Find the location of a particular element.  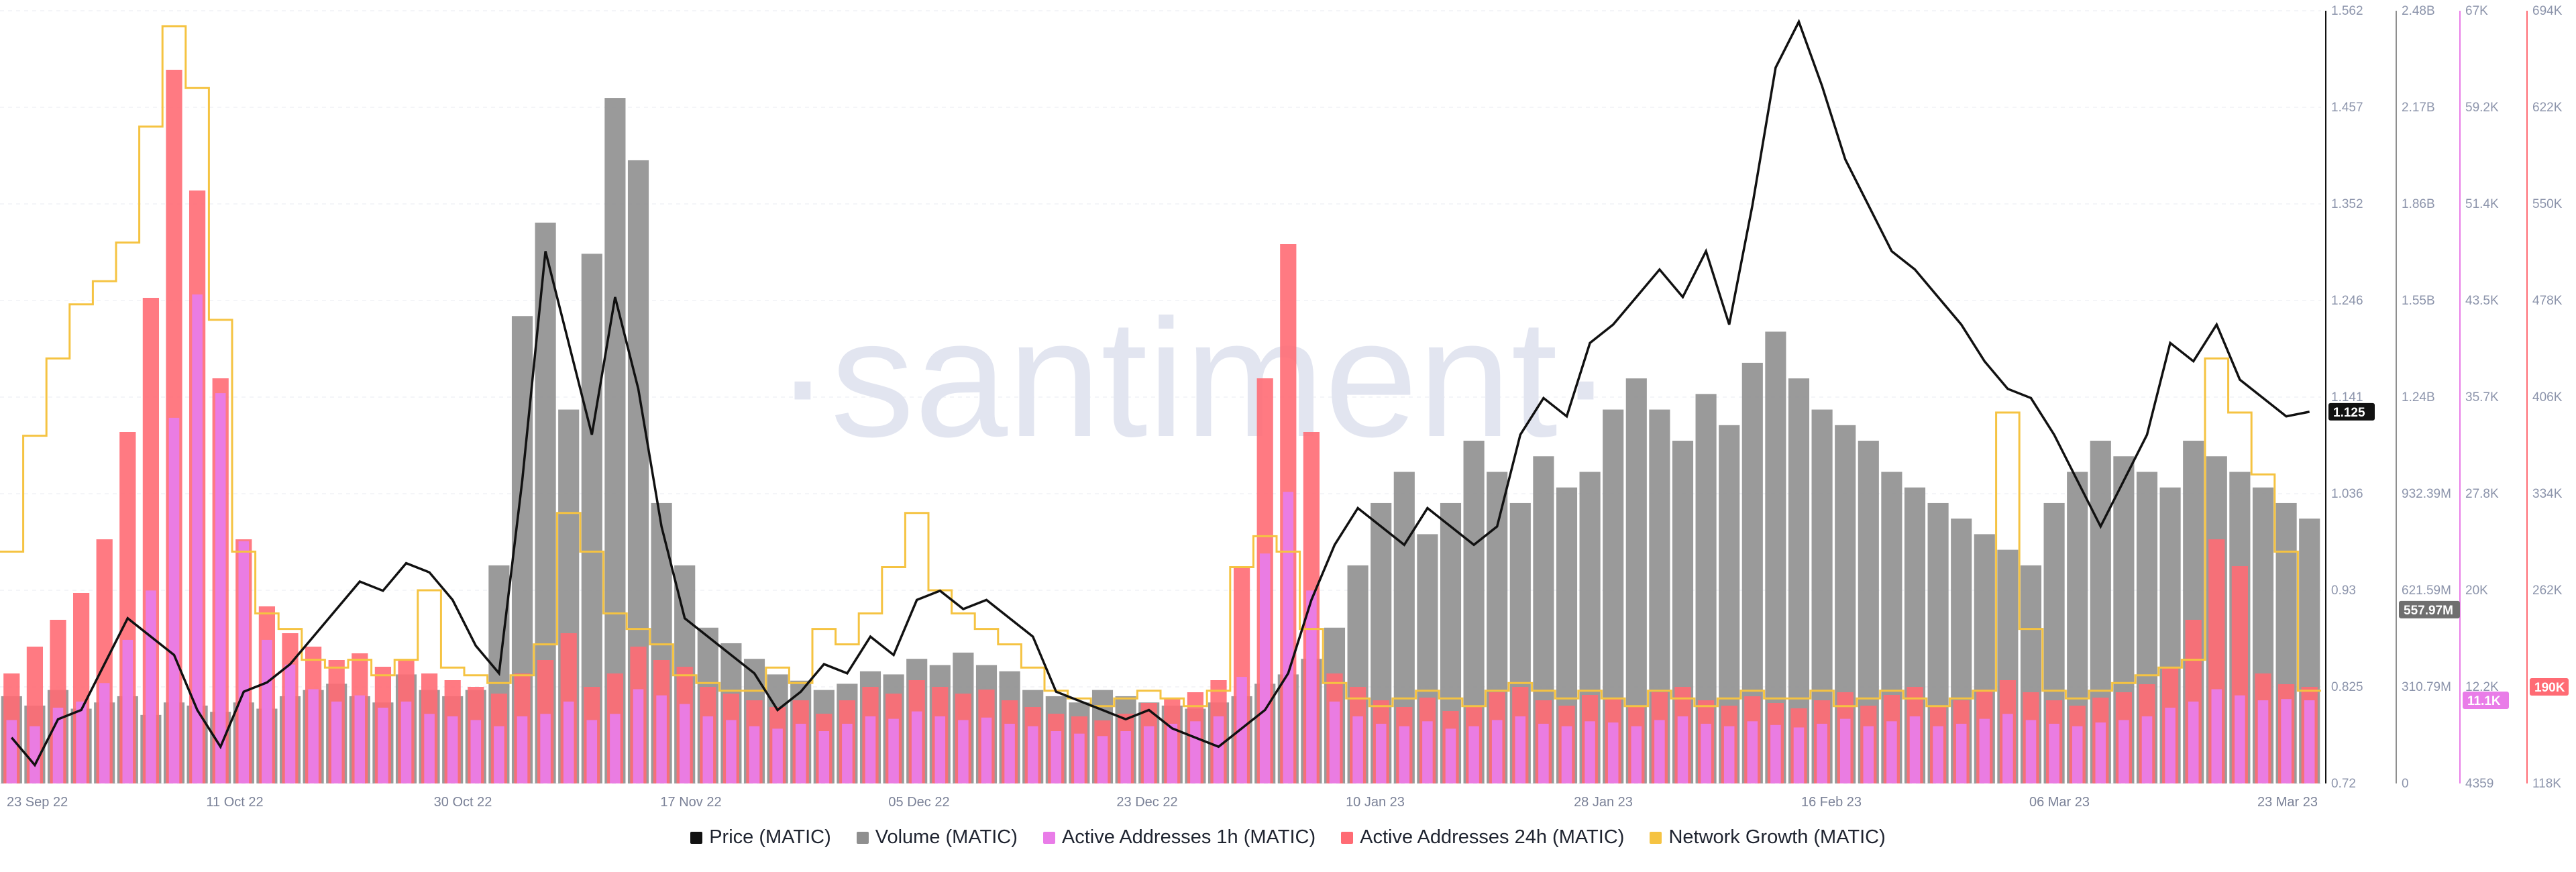

current-value-badges: 1.125 557.97M 11.1K 190K is located at coordinates (2448, 556).